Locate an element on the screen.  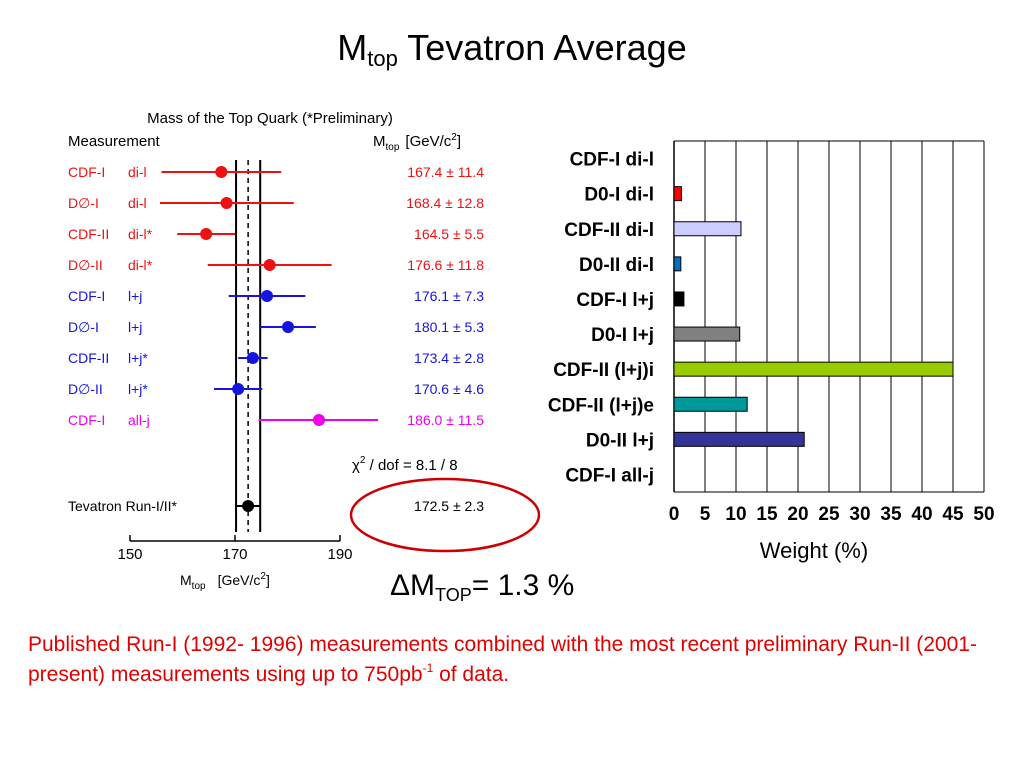
value-label: 176.1 ± 7.3 is located at coordinates (449, 296).